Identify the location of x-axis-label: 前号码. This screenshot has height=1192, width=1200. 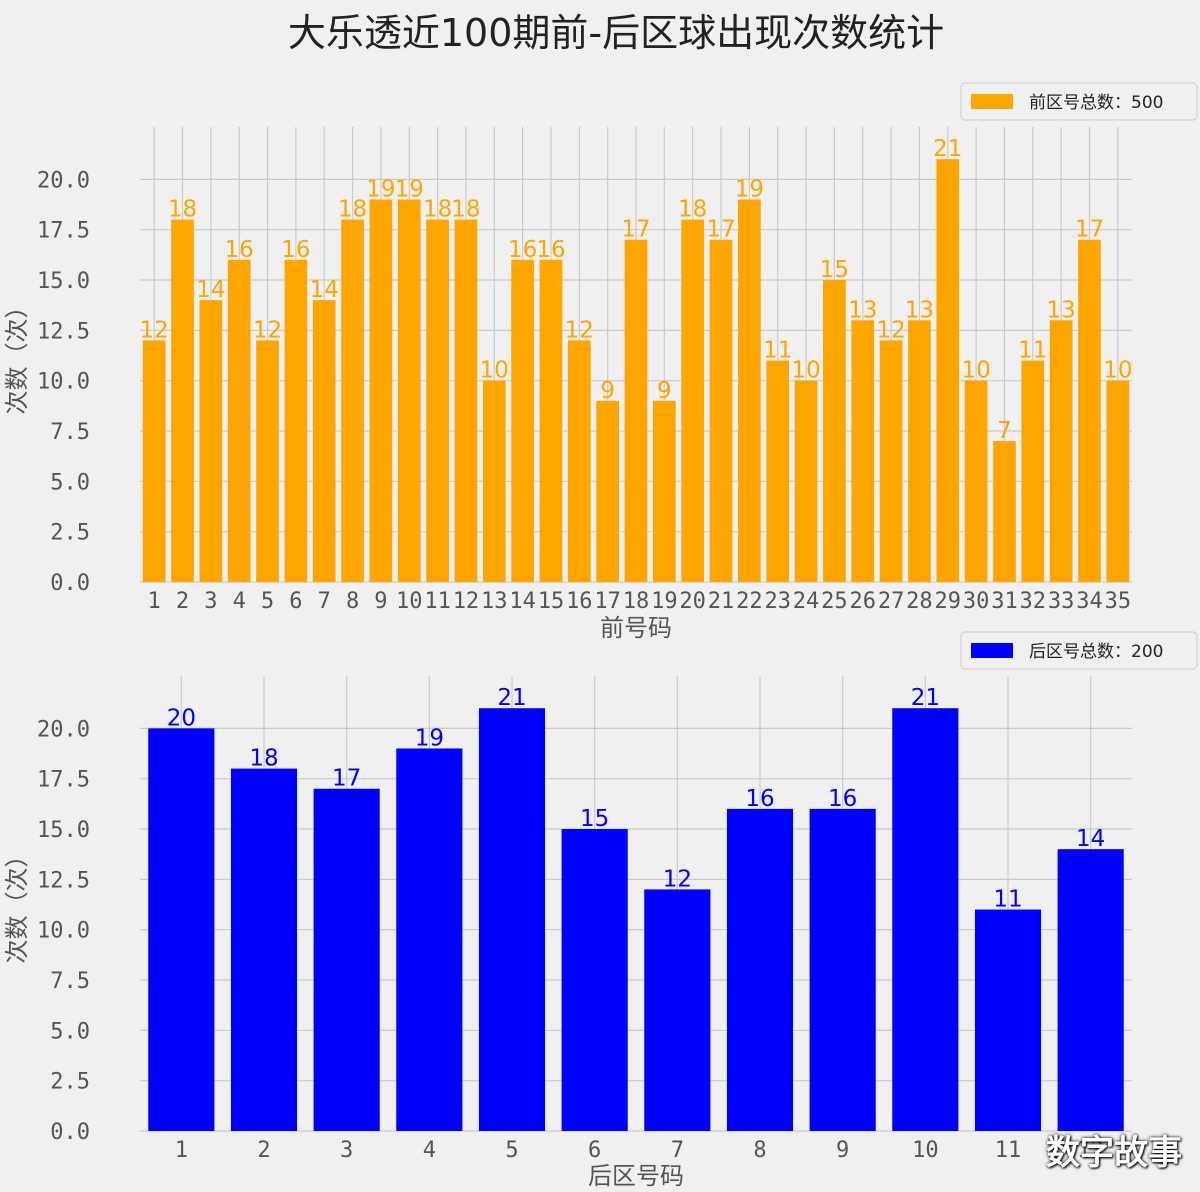
(636, 628).